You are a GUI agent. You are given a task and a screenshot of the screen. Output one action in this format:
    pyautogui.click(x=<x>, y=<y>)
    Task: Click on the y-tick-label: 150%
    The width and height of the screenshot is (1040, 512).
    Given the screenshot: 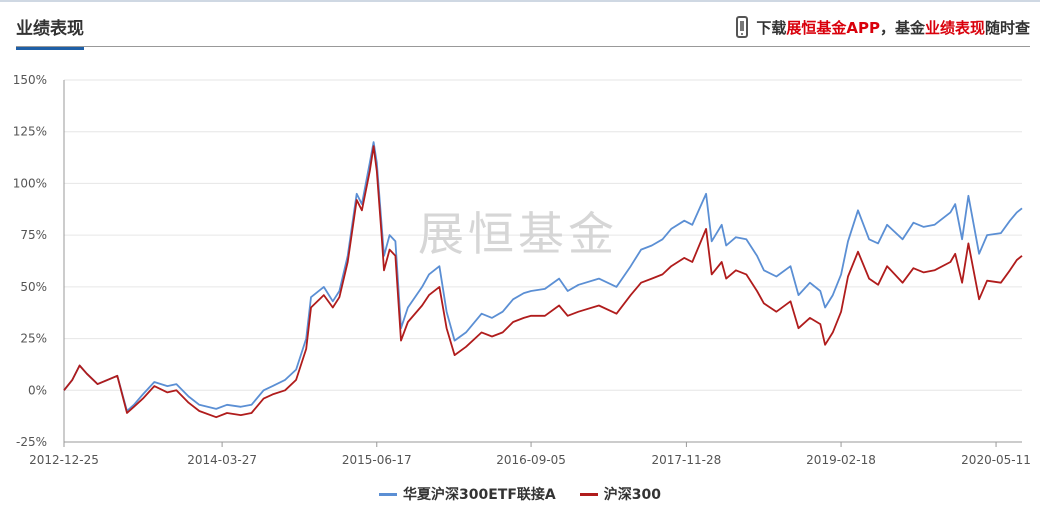 What is the action you would take?
    pyautogui.click(x=30, y=80)
    